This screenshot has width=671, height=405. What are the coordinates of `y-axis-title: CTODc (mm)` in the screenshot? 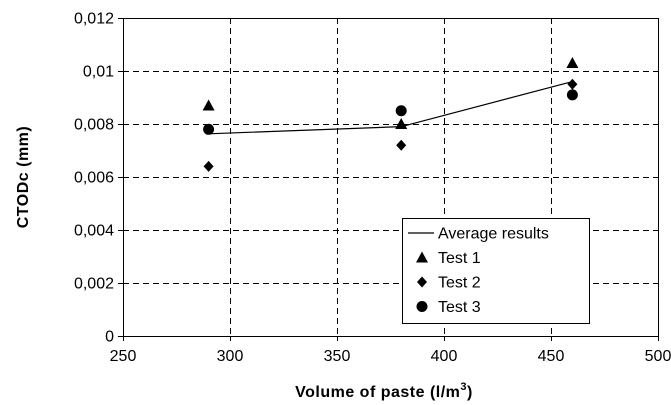 It's located at (23, 177).